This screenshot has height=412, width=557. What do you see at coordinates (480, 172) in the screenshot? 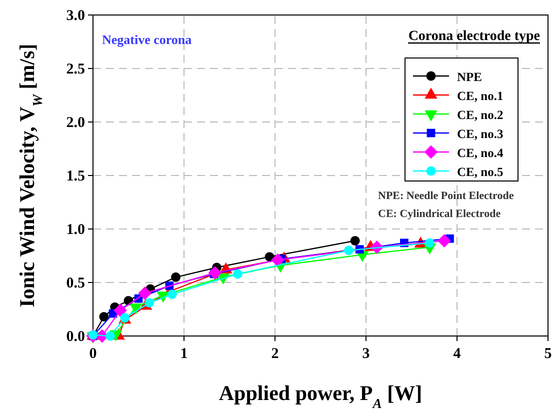
I see `legend-label: CE, no.5` at bounding box center [480, 172].